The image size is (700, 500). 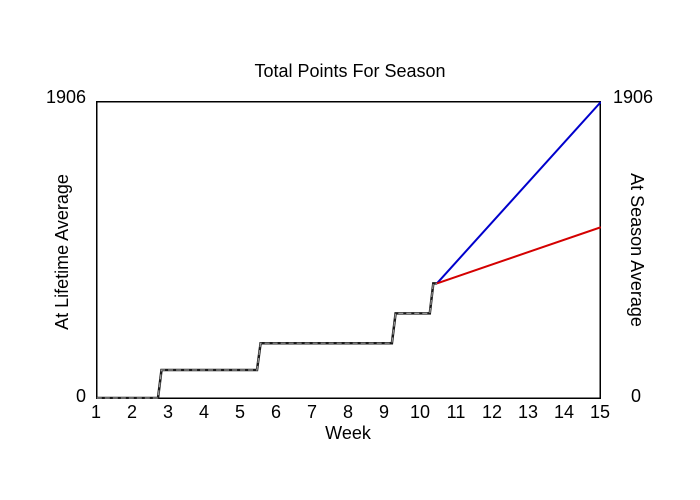 What do you see at coordinates (312, 412) in the screenshot?
I see `x-tick-label: 7` at bounding box center [312, 412].